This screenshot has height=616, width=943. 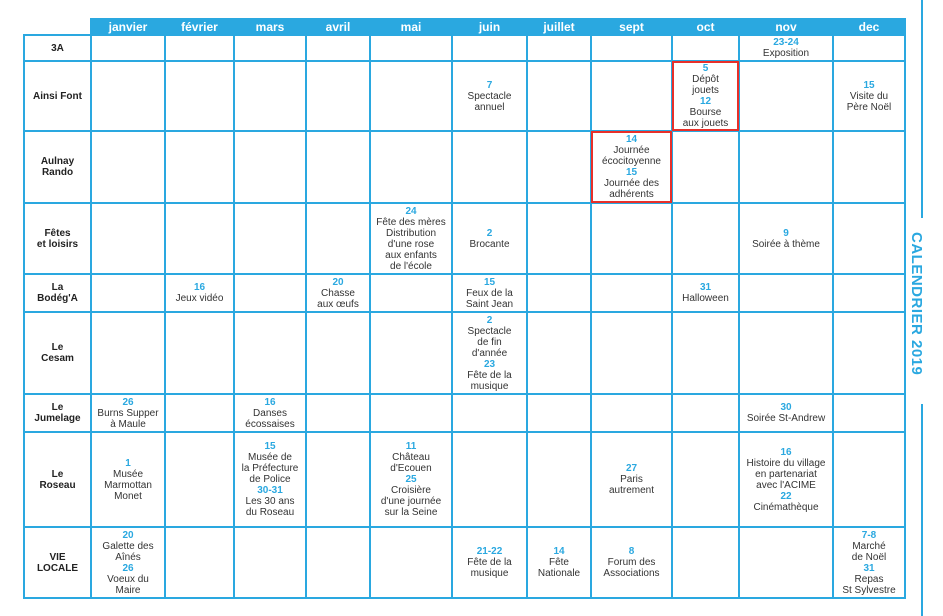 I want to click on event-title: Halloween, so click(x=705, y=298).